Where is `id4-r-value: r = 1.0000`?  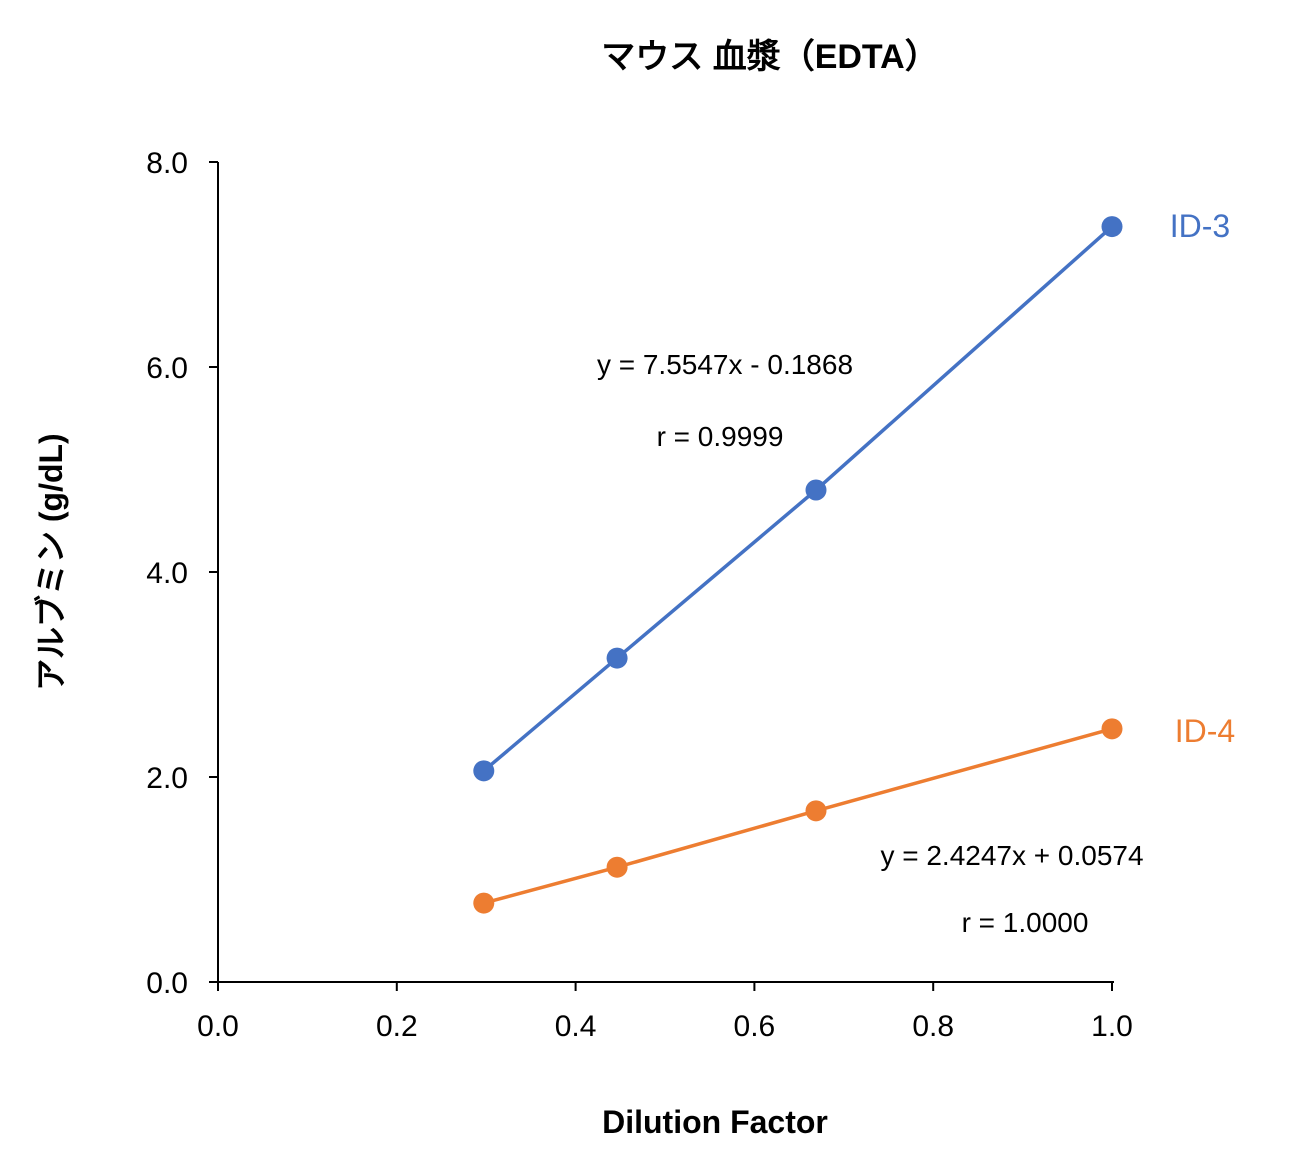
id4-r-value: r = 1.0000 is located at coordinates (1025, 922).